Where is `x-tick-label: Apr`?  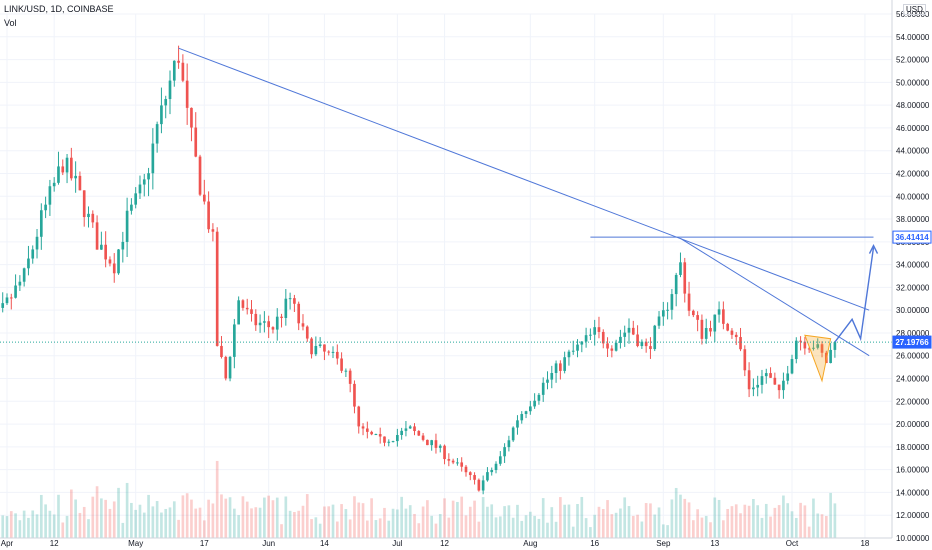
x-tick-label: Apr is located at coordinates (7, 543).